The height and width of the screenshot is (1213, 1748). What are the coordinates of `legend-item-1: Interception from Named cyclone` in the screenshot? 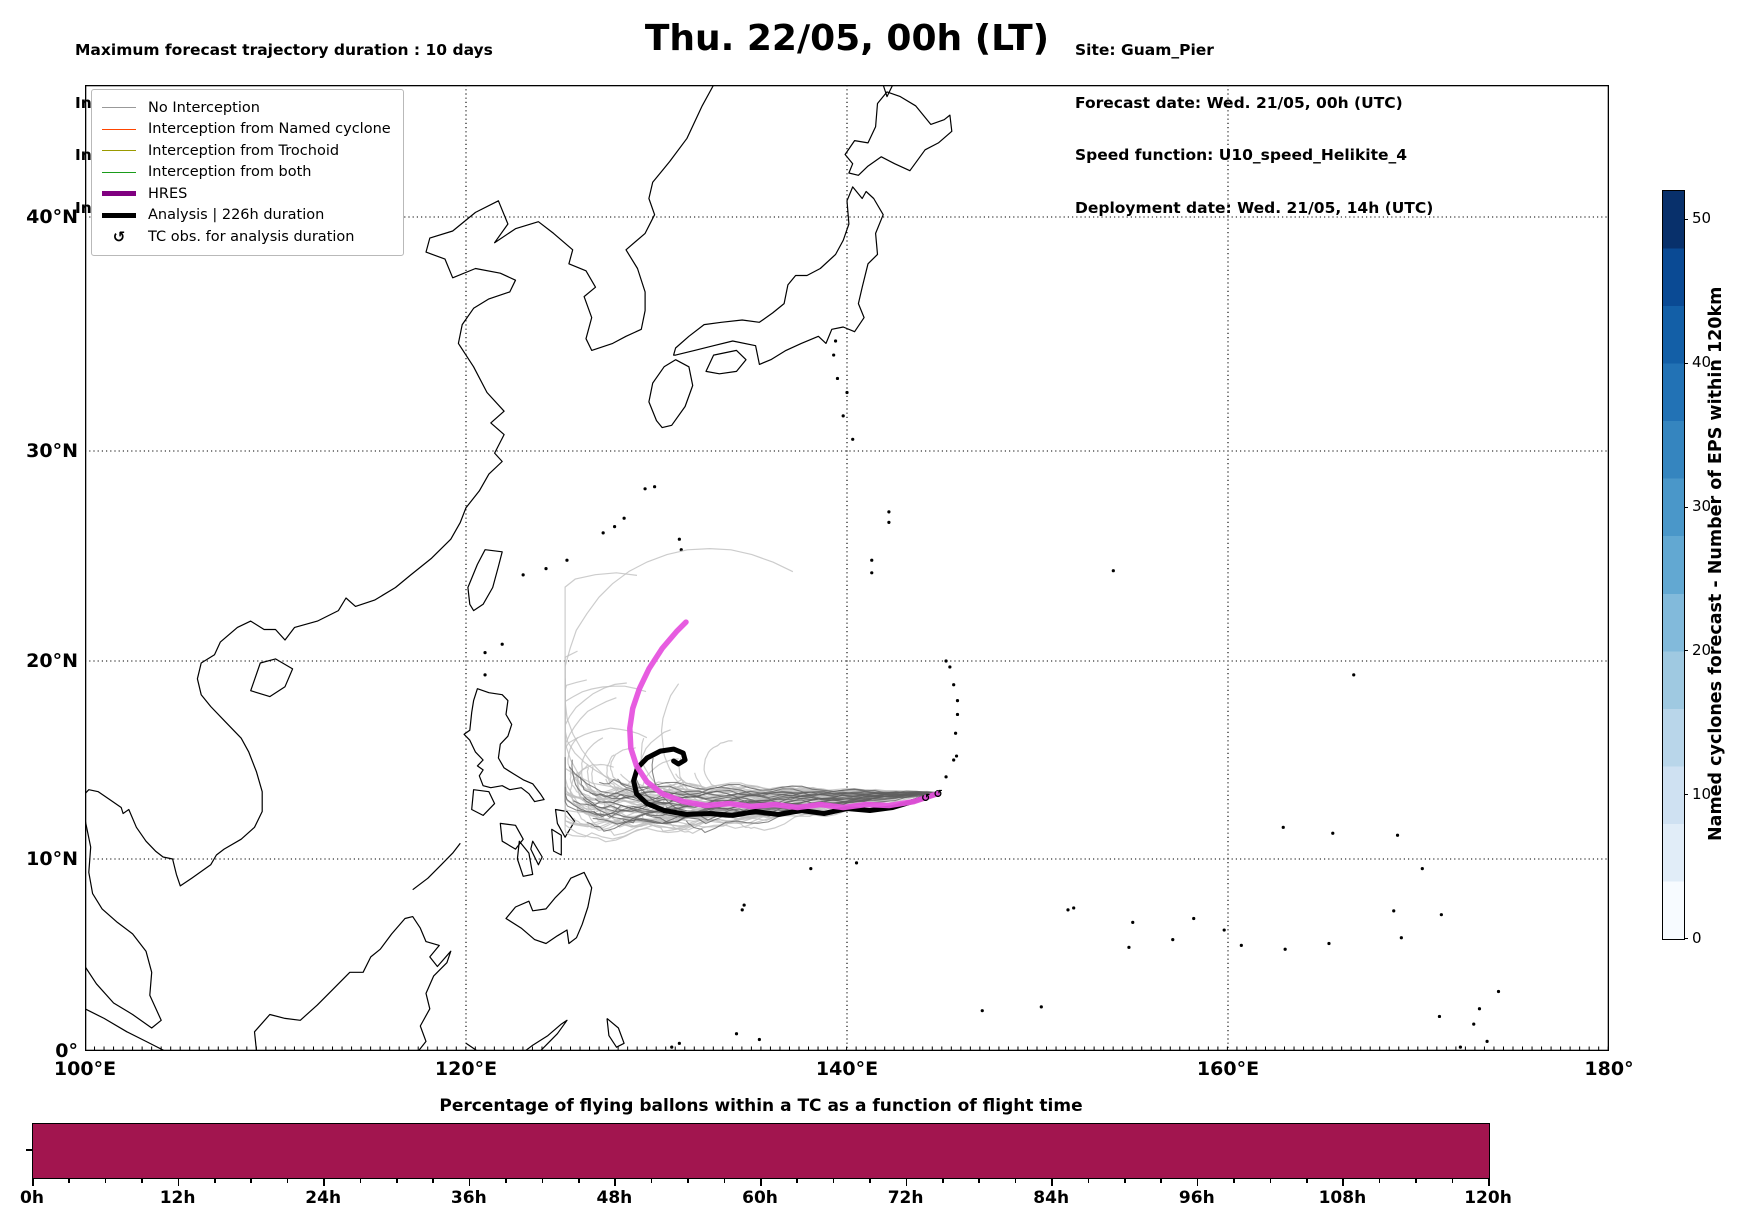 It's located at (246, 130).